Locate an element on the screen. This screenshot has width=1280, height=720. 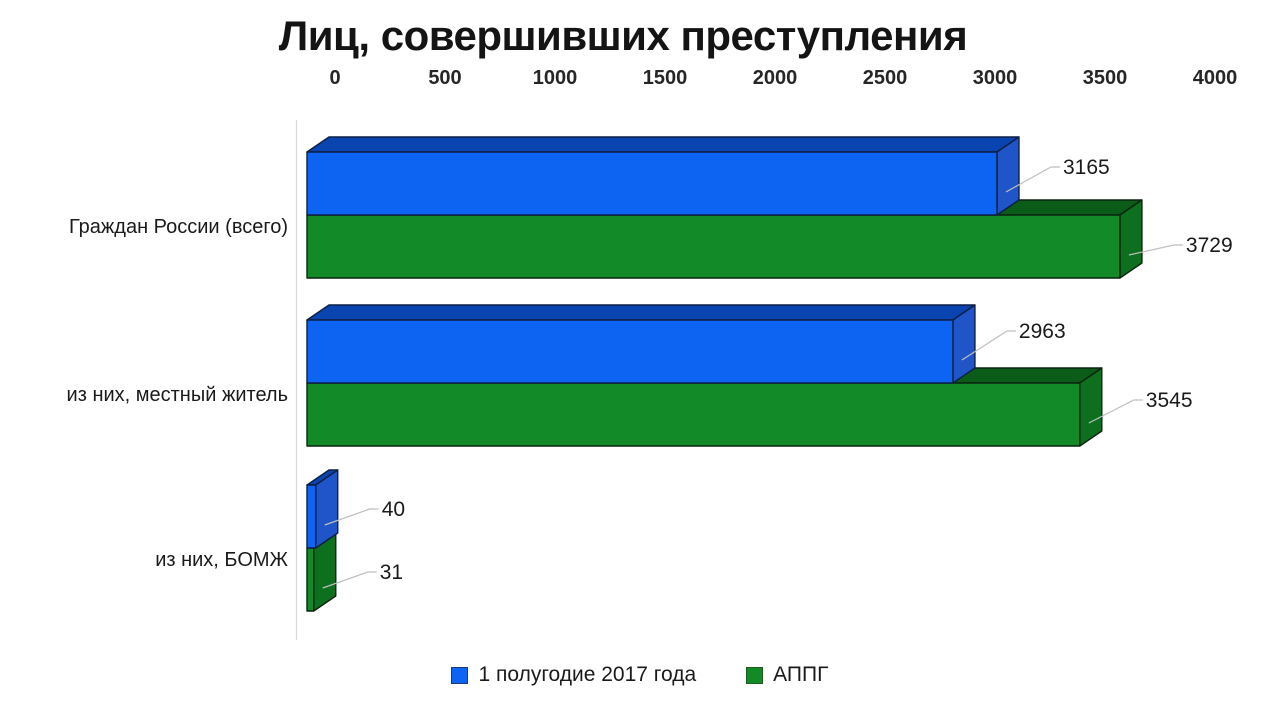
x-axis-tick-label: 4000 is located at coordinates (1215, 78).